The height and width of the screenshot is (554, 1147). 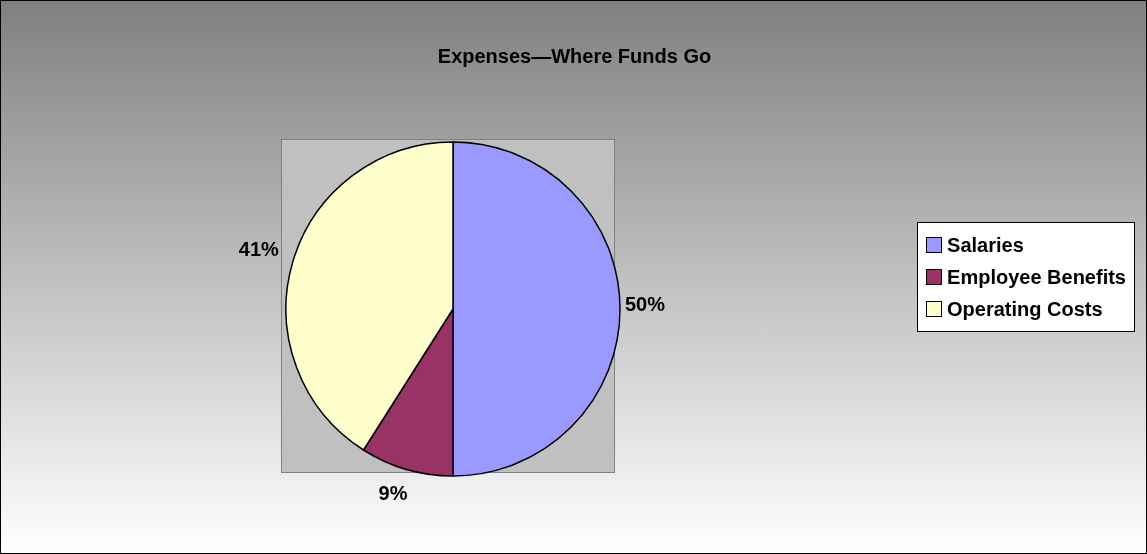 What do you see at coordinates (393, 493) in the screenshot?
I see `data-label: 9%` at bounding box center [393, 493].